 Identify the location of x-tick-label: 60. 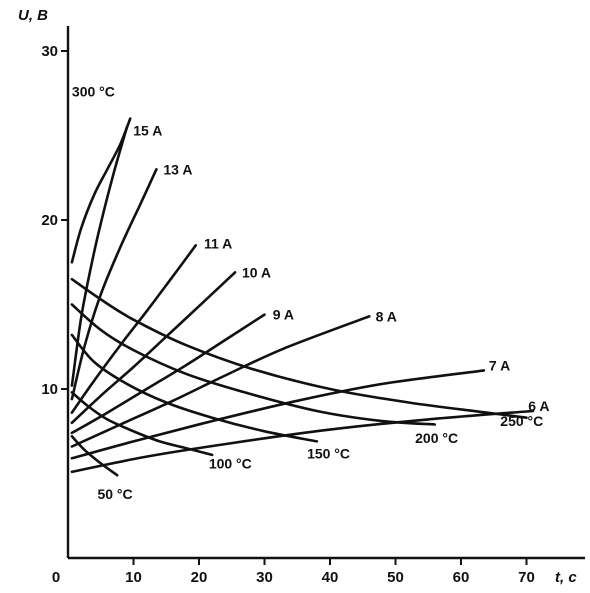
(461, 577).